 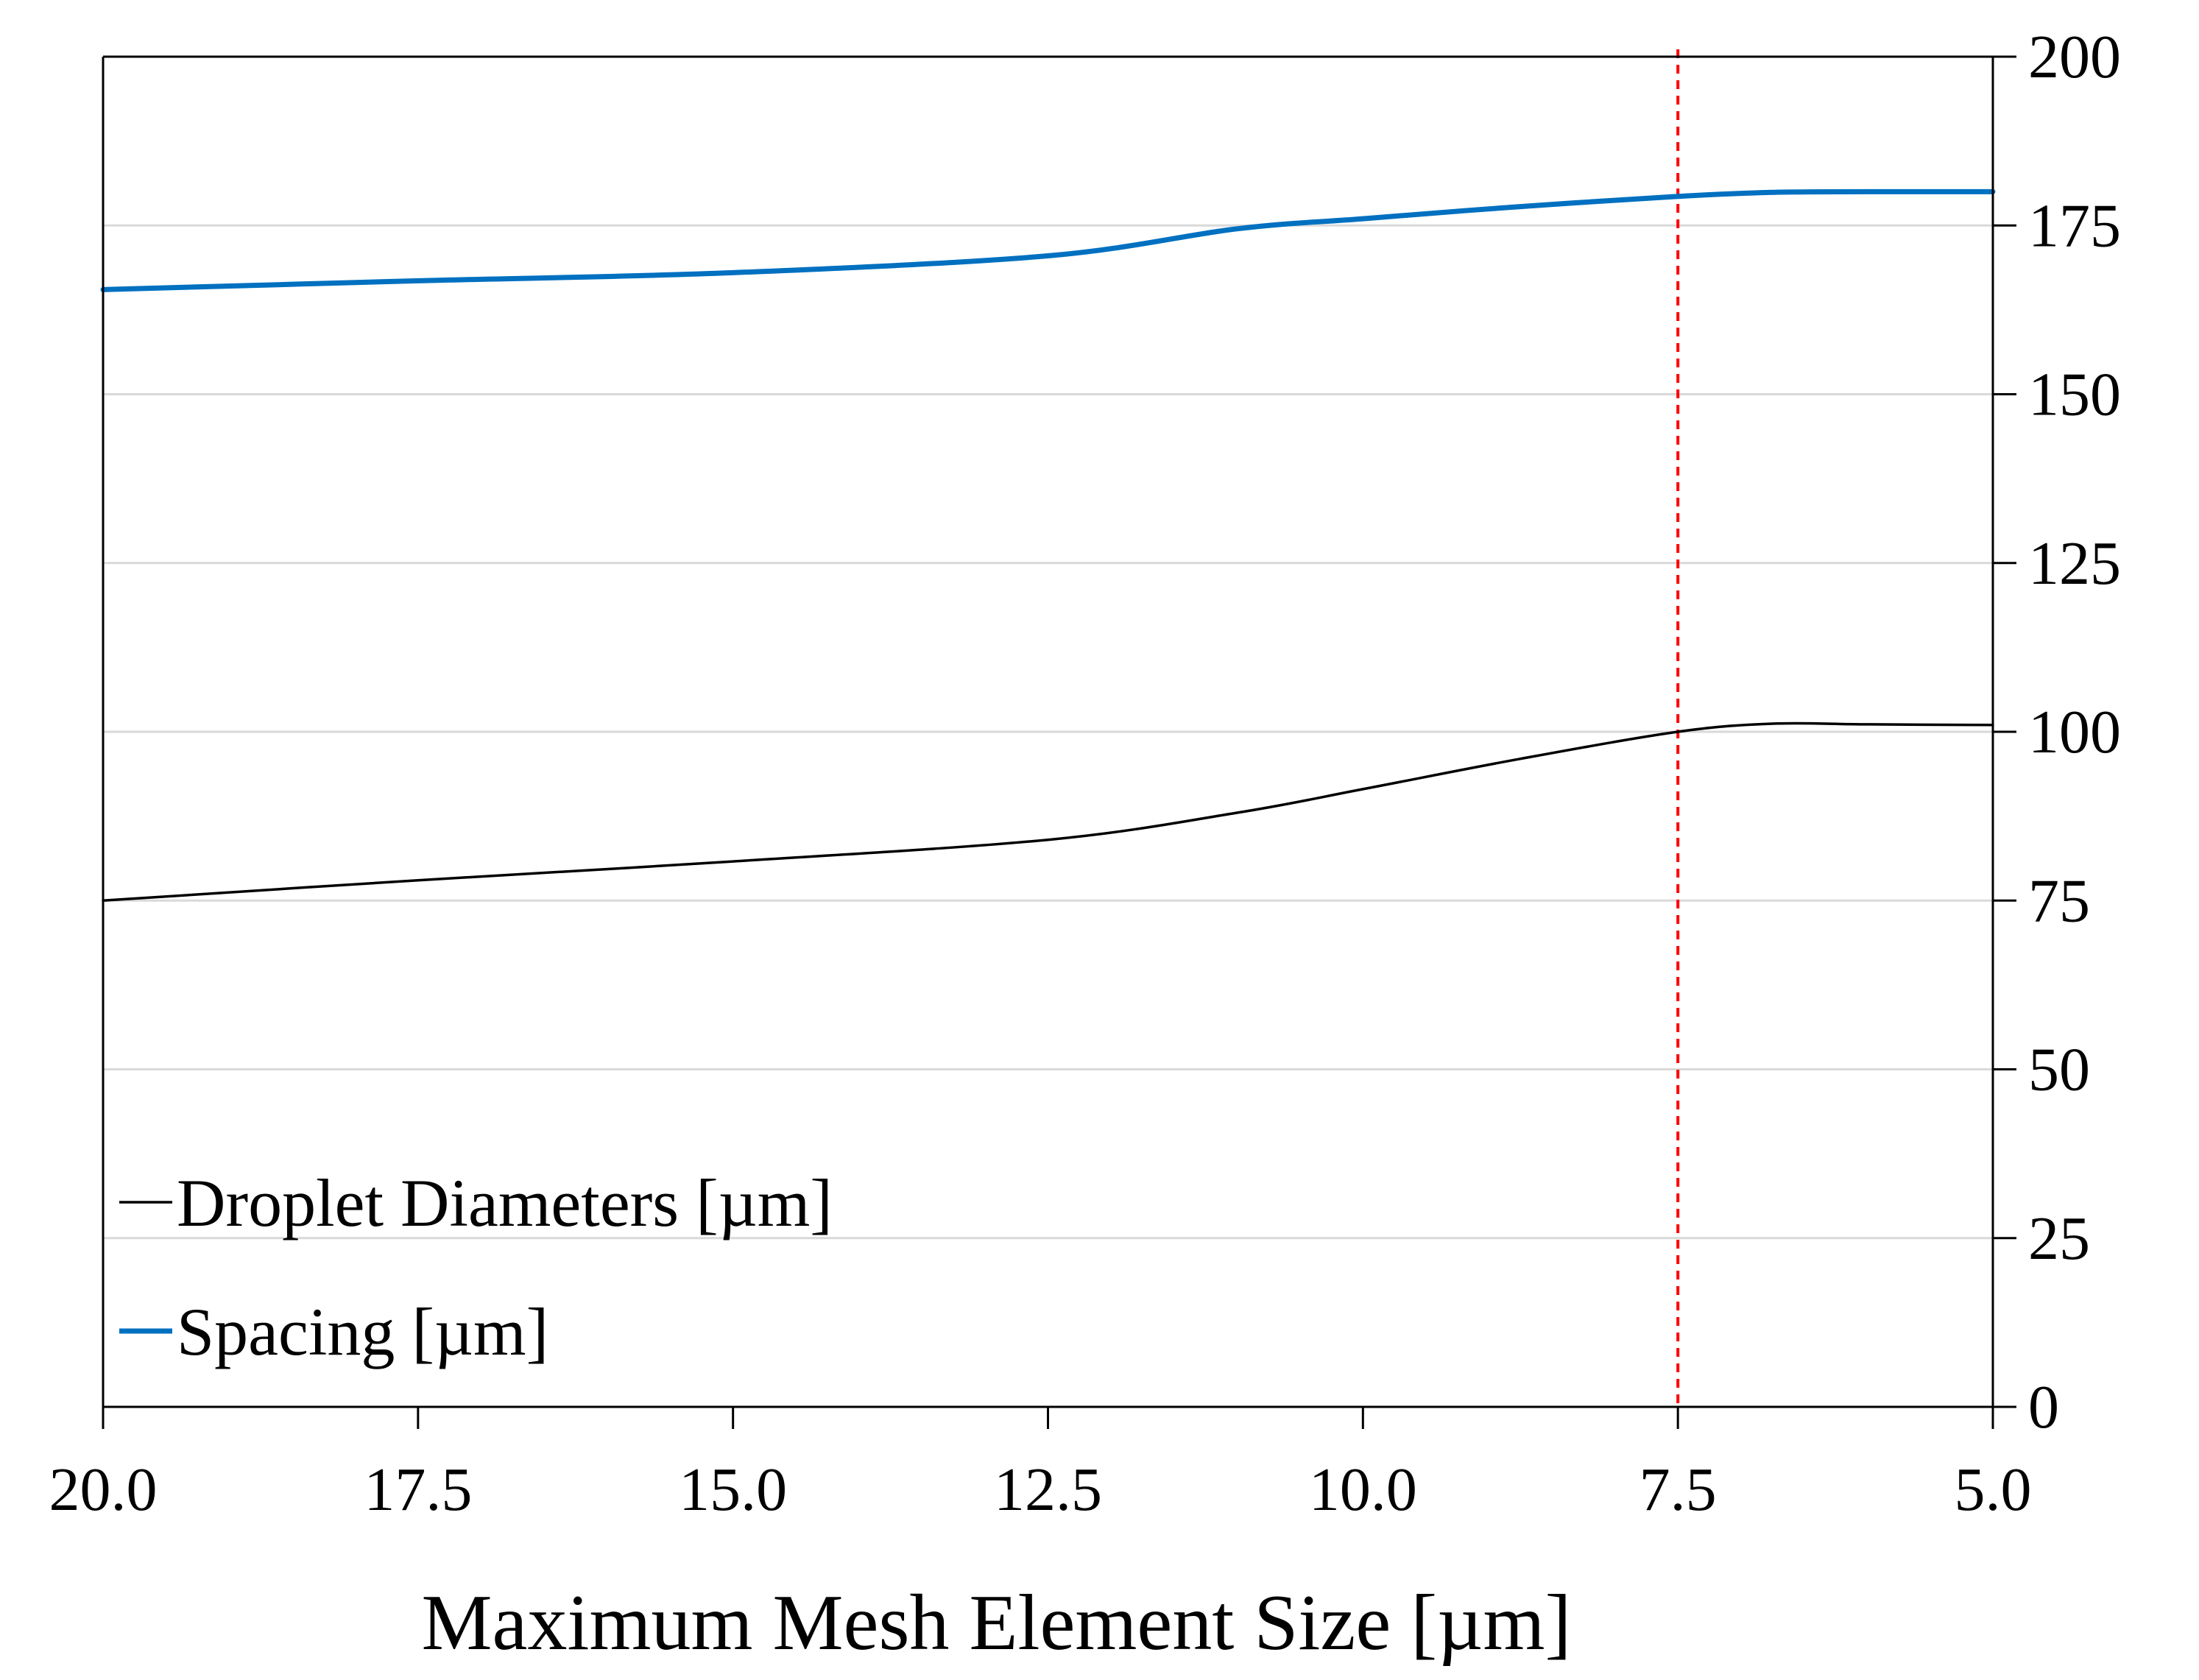 What do you see at coordinates (505, 1202) in the screenshot?
I see `legend-item-droplet-diameters: Droplet Diameters [µm]` at bounding box center [505, 1202].